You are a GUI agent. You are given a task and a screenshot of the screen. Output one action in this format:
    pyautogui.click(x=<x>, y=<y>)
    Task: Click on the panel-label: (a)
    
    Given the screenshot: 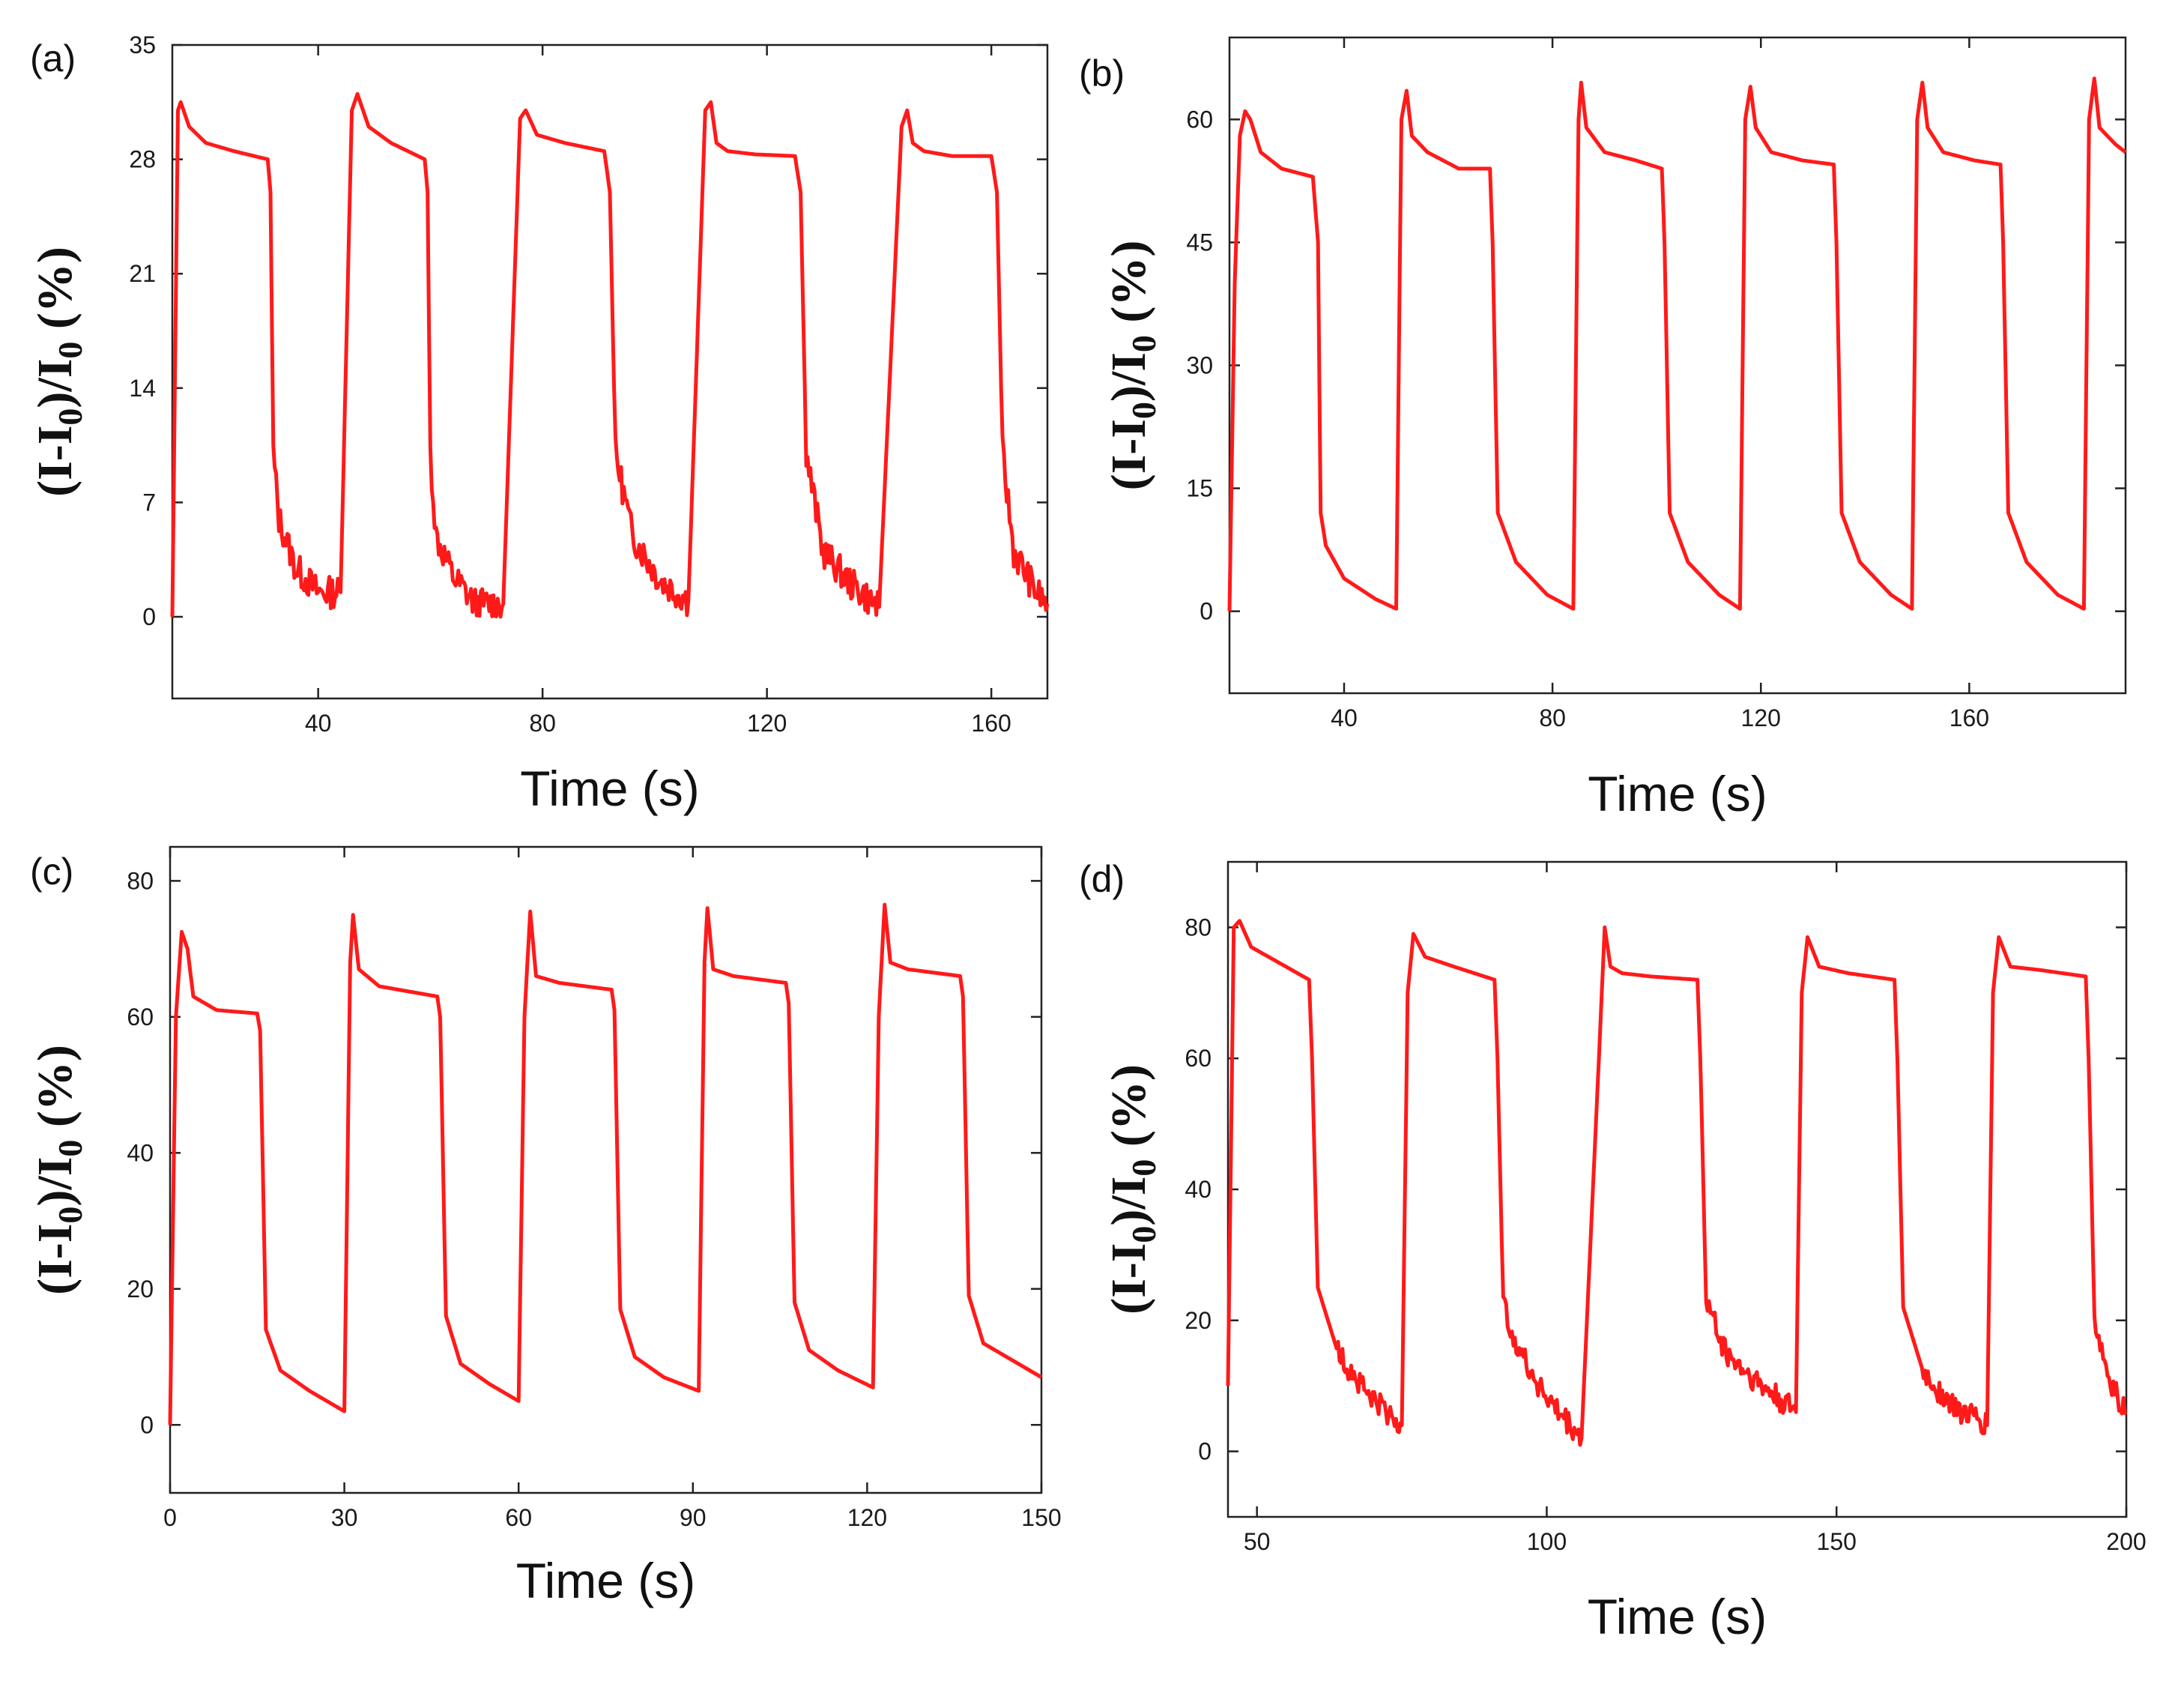 What is the action you would take?
    pyautogui.click(x=53, y=58)
    